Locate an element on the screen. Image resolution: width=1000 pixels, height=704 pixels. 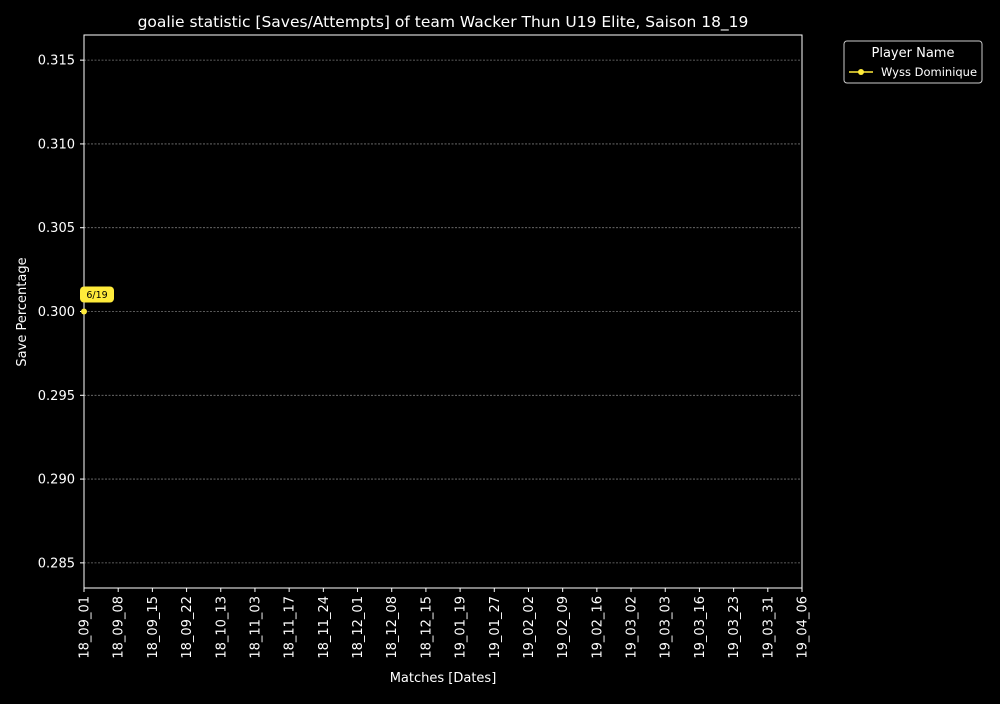
x-tick-label: 18_11_03 is located at coordinates (255, 627).